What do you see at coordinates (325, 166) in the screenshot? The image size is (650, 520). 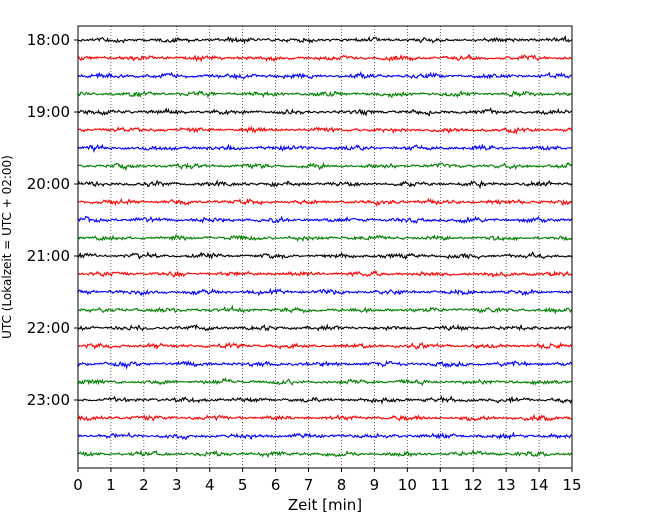 I see `trace-1945` at bounding box center [325, 166].